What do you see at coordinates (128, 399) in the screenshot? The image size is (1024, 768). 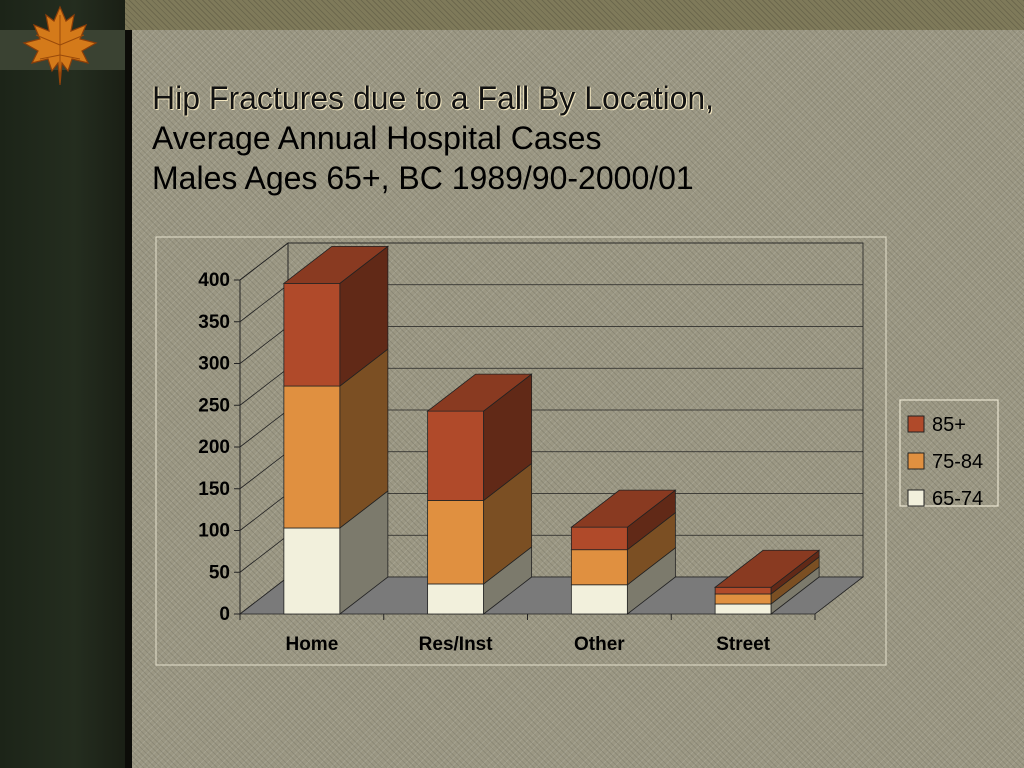 I see `slide-divider` at bounding box center [128, 399].